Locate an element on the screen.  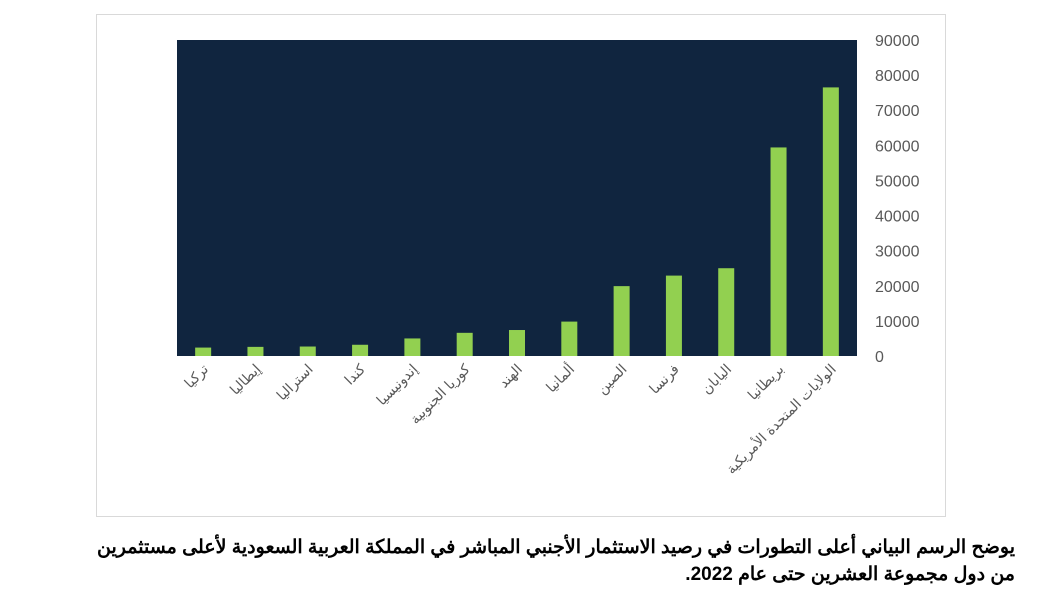
y-tick-label: 40000 is located at coordinates (897, 217).